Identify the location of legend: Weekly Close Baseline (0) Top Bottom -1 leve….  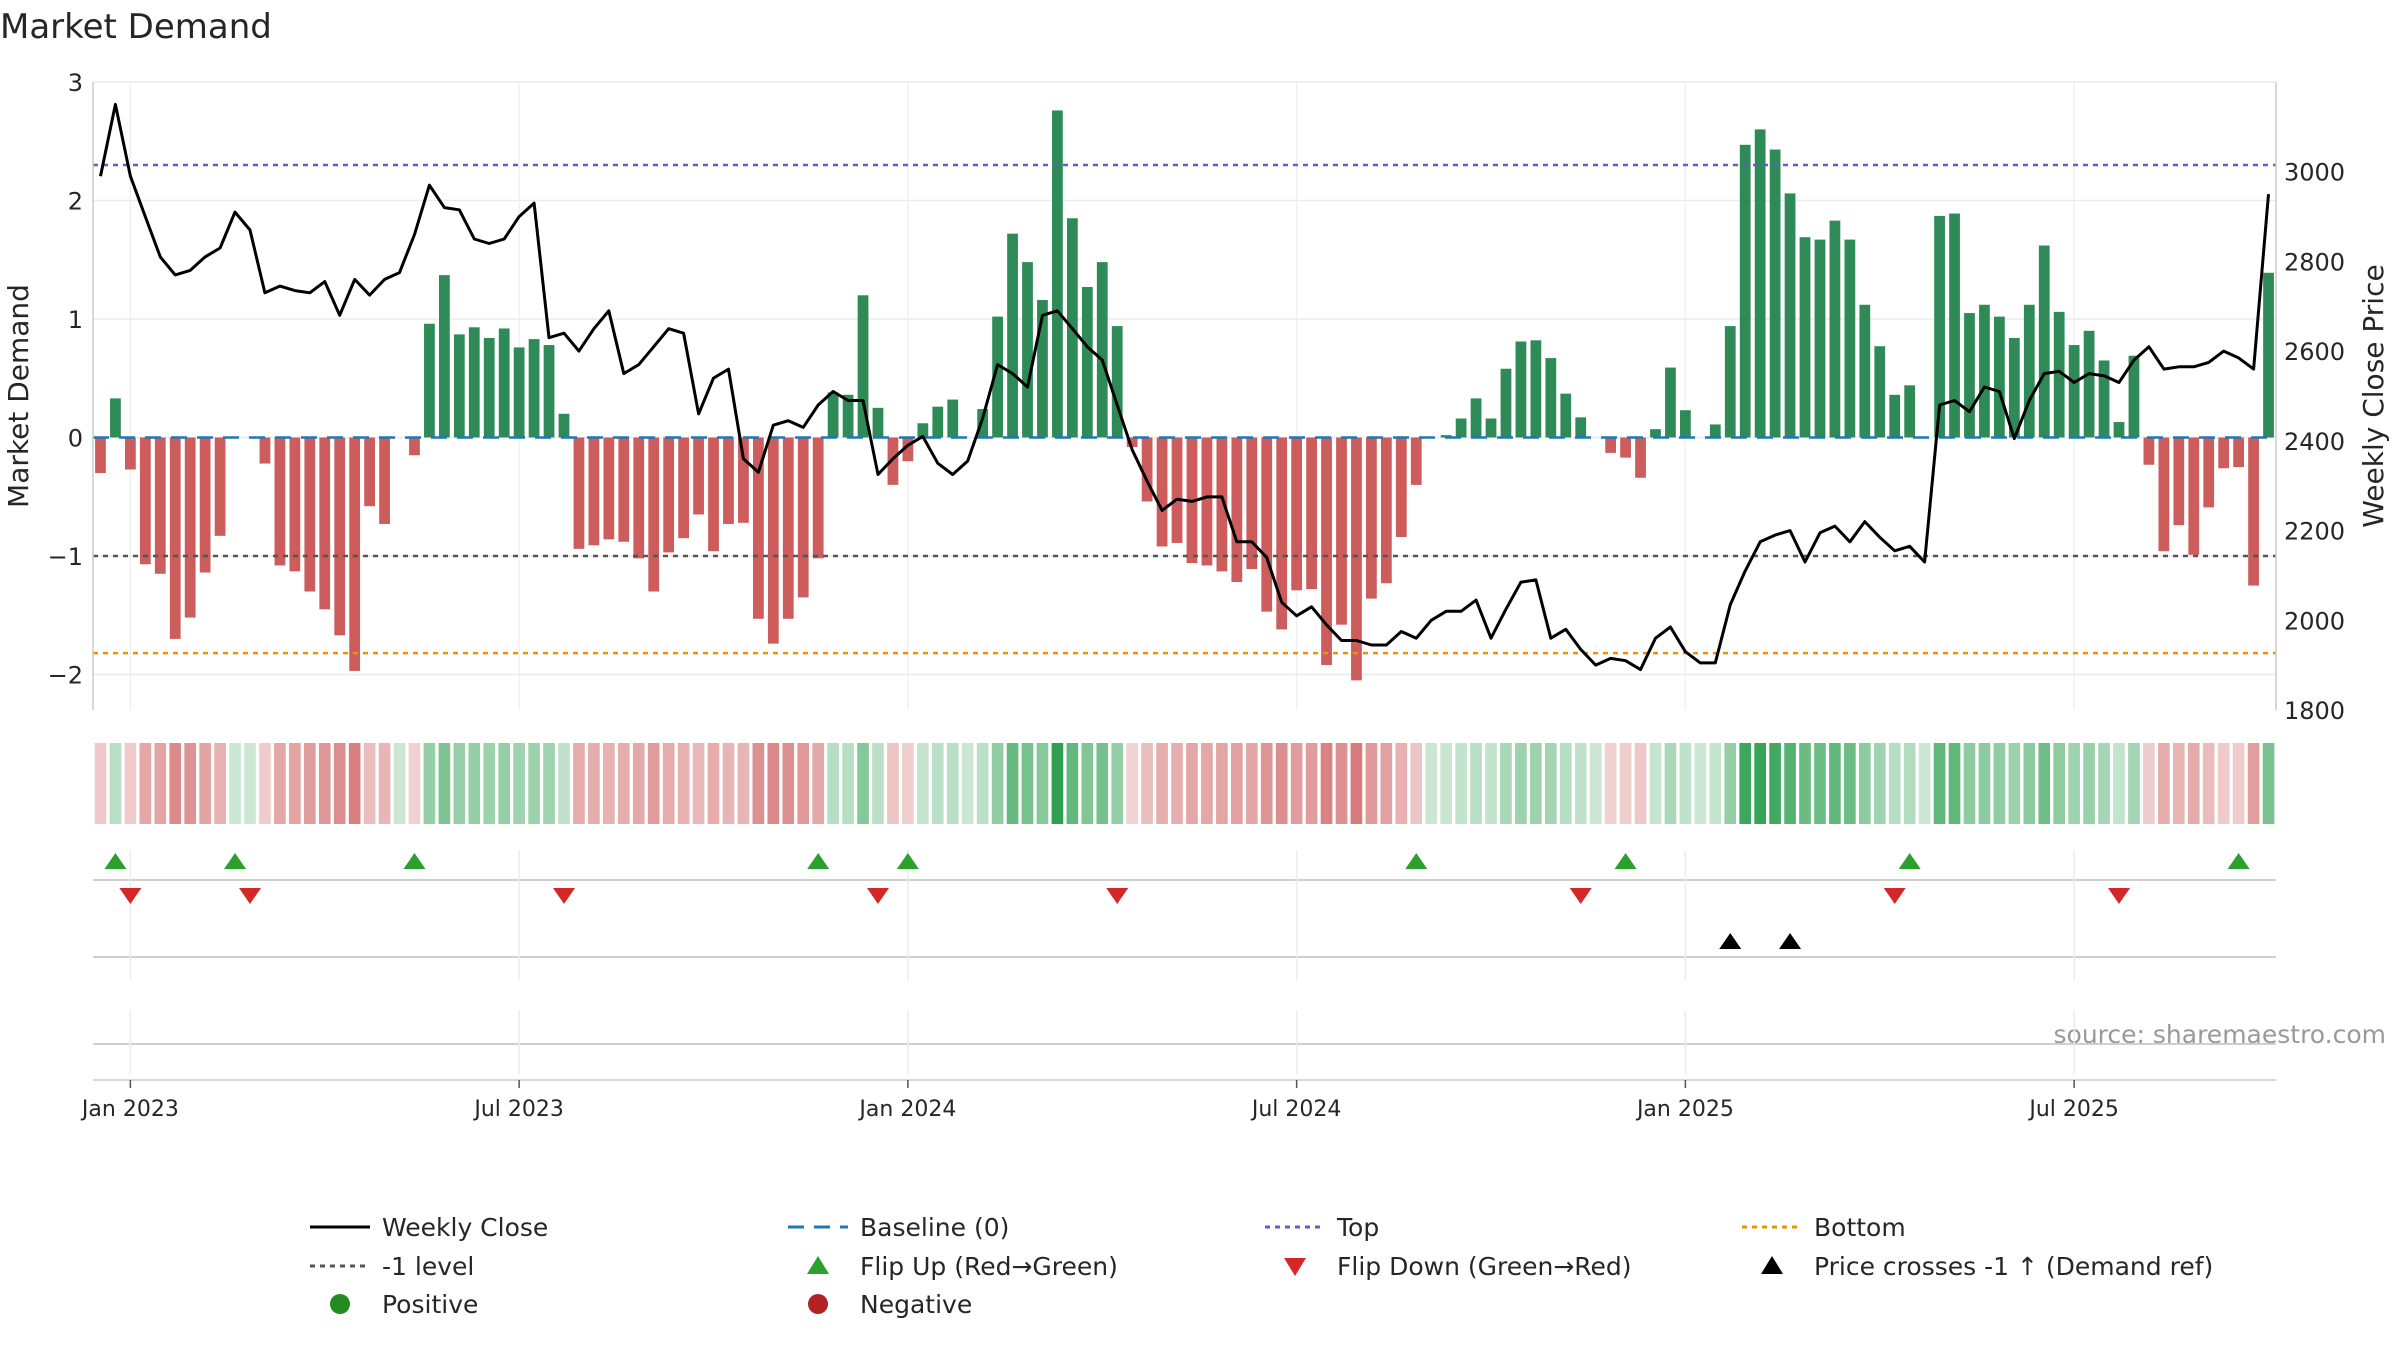
(1261, 1266).